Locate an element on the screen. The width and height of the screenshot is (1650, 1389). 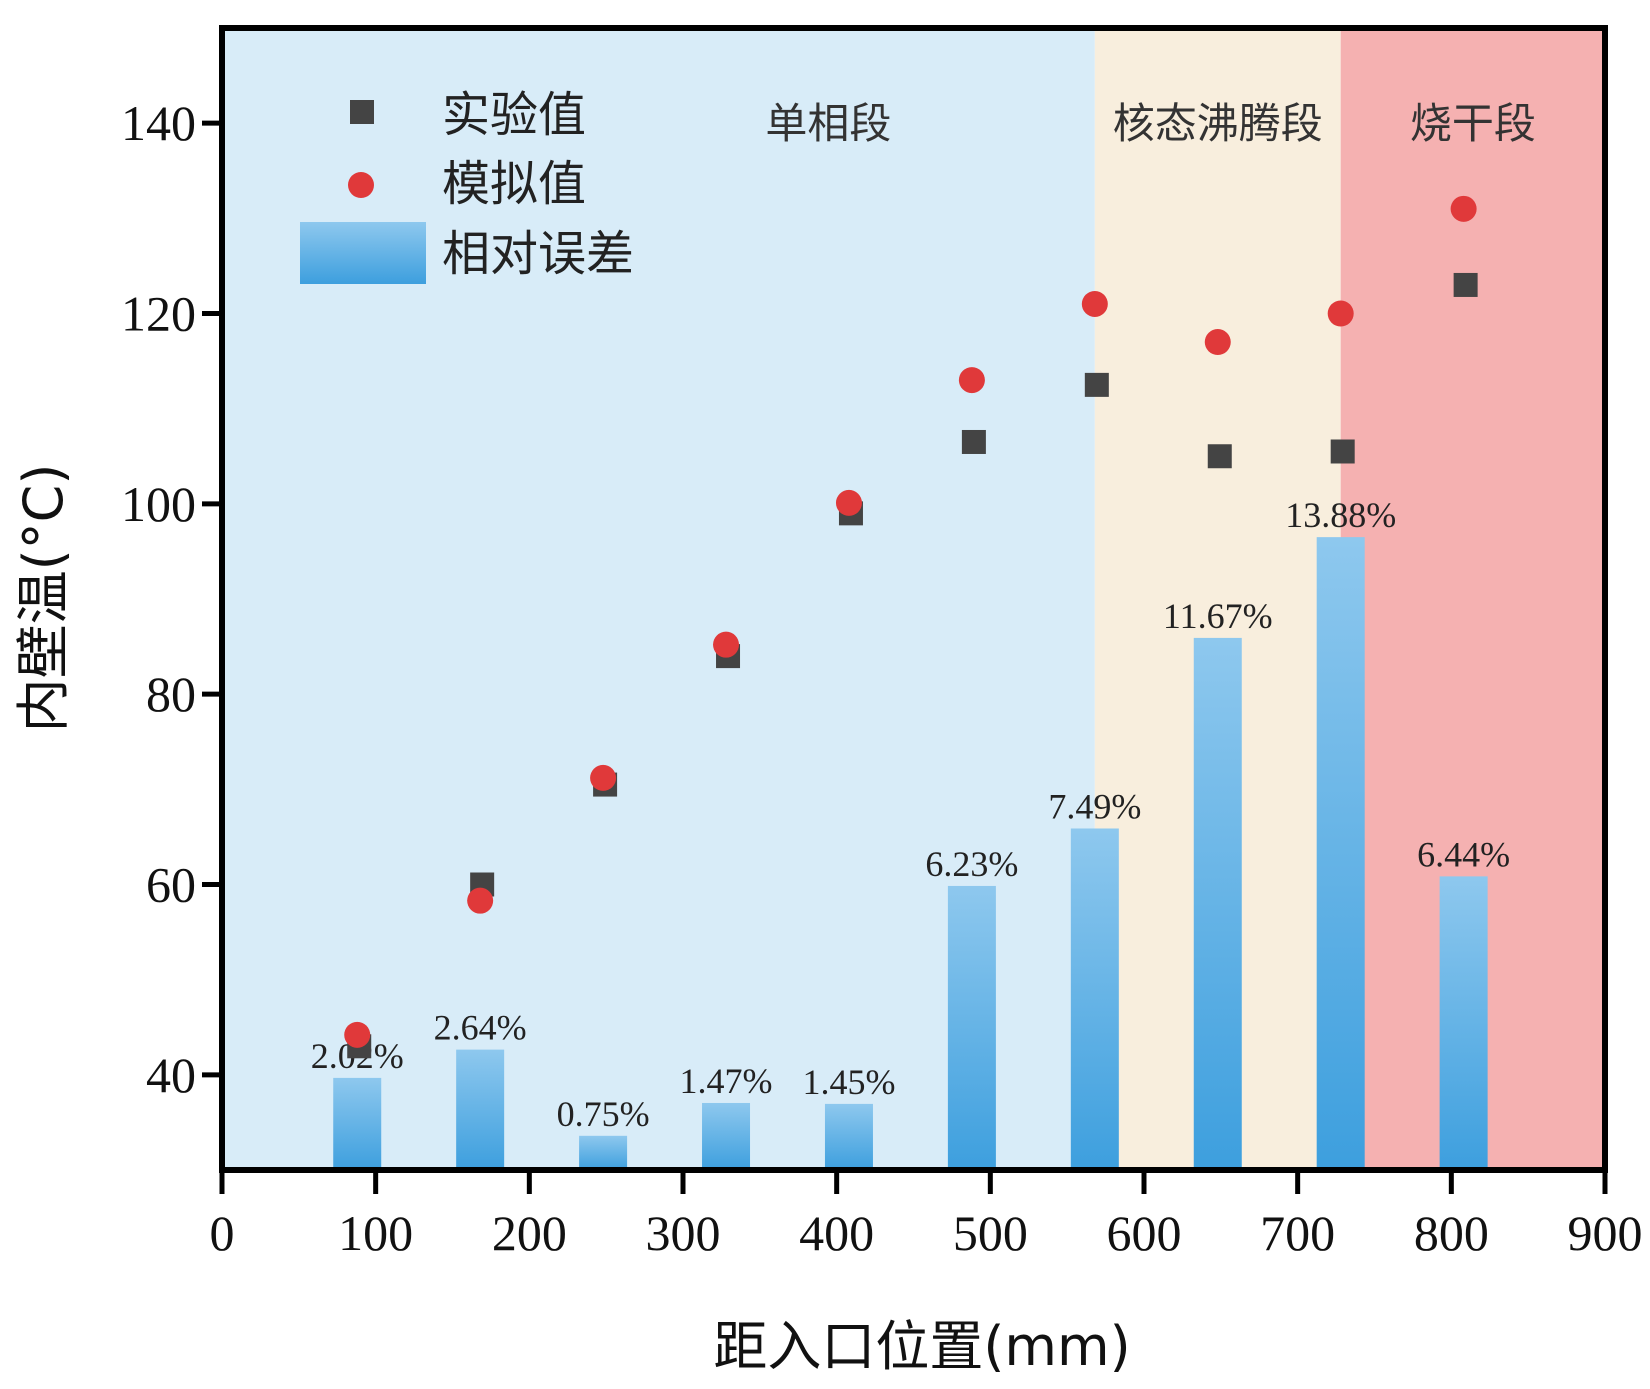
x-axis-ticks: 0 100 200 300 400 500 600 700 800 900 is located at coordinates (926, 1215).